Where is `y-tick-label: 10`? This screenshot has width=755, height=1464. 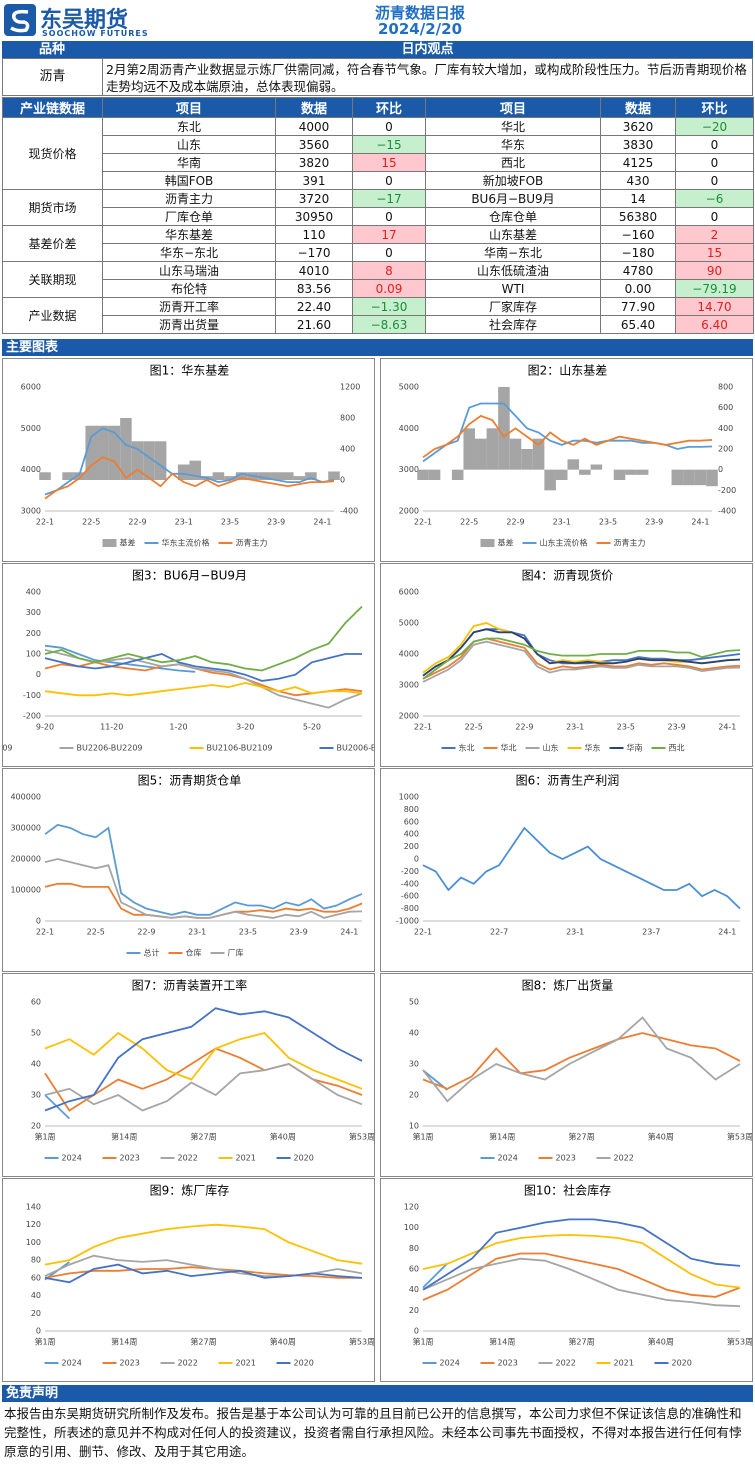
y-tick-label: 10 is located at coordinates (414, 1126).